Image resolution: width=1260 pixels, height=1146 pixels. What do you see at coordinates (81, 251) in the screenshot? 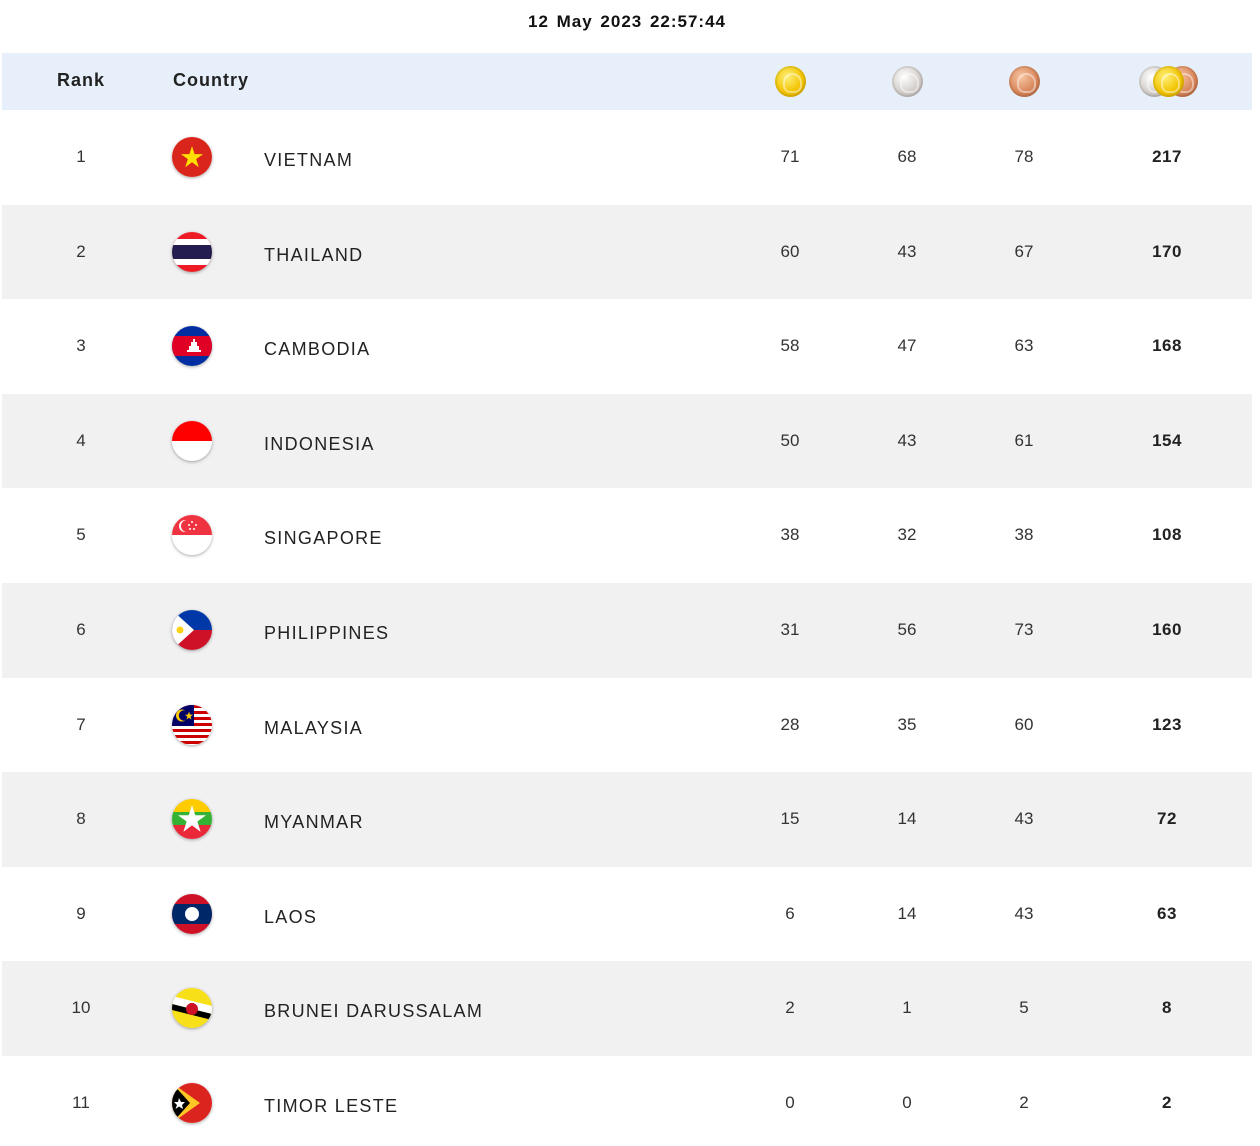
I see `rank-cell: 2` at bounding box center [81, 251].